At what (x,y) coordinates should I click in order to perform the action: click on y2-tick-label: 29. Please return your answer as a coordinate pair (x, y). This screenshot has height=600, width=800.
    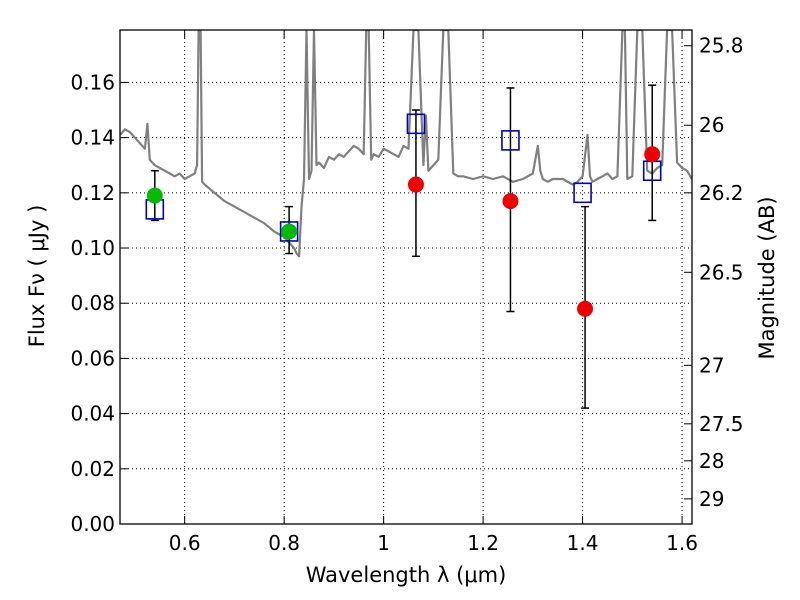
    Looking at the image, I should click on (711, 499).